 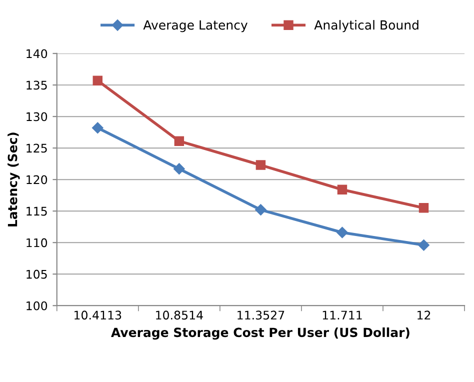 What do you see at coordinates (14, 179) in the screenshot?
I see `y-axis-title: Latency (Sec)` at bounding box center [14, 179].